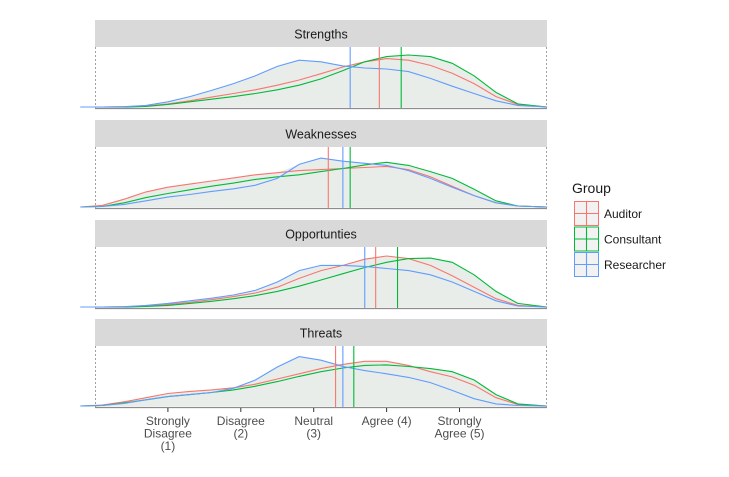  I want to click on panel-strip-label: Threats, so click(321, 334).